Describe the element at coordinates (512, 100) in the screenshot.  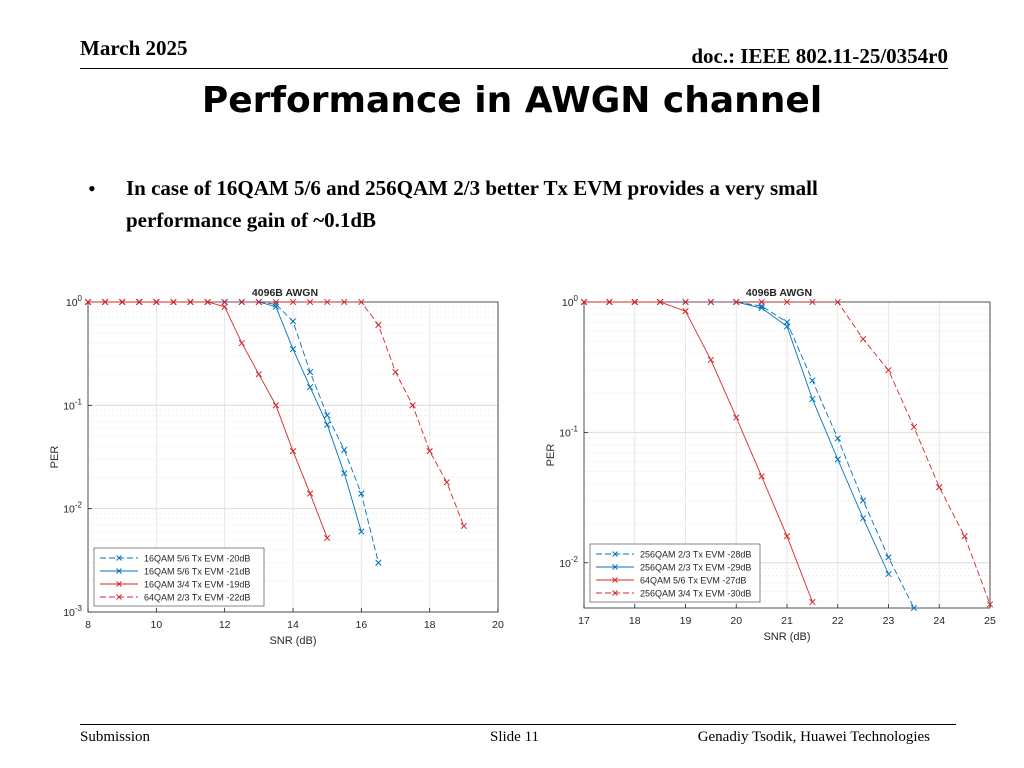
I see `slide-title: Performance in AWGN channel` at that location.